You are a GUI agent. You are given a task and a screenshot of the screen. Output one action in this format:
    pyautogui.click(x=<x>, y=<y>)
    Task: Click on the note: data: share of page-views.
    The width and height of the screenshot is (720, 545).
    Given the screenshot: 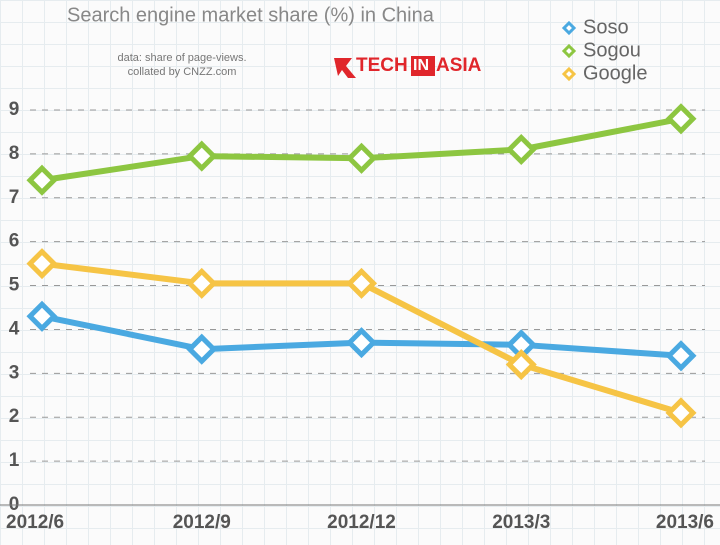 What is the action you would take?
    pyautogui.click(x=181, y=58)
    